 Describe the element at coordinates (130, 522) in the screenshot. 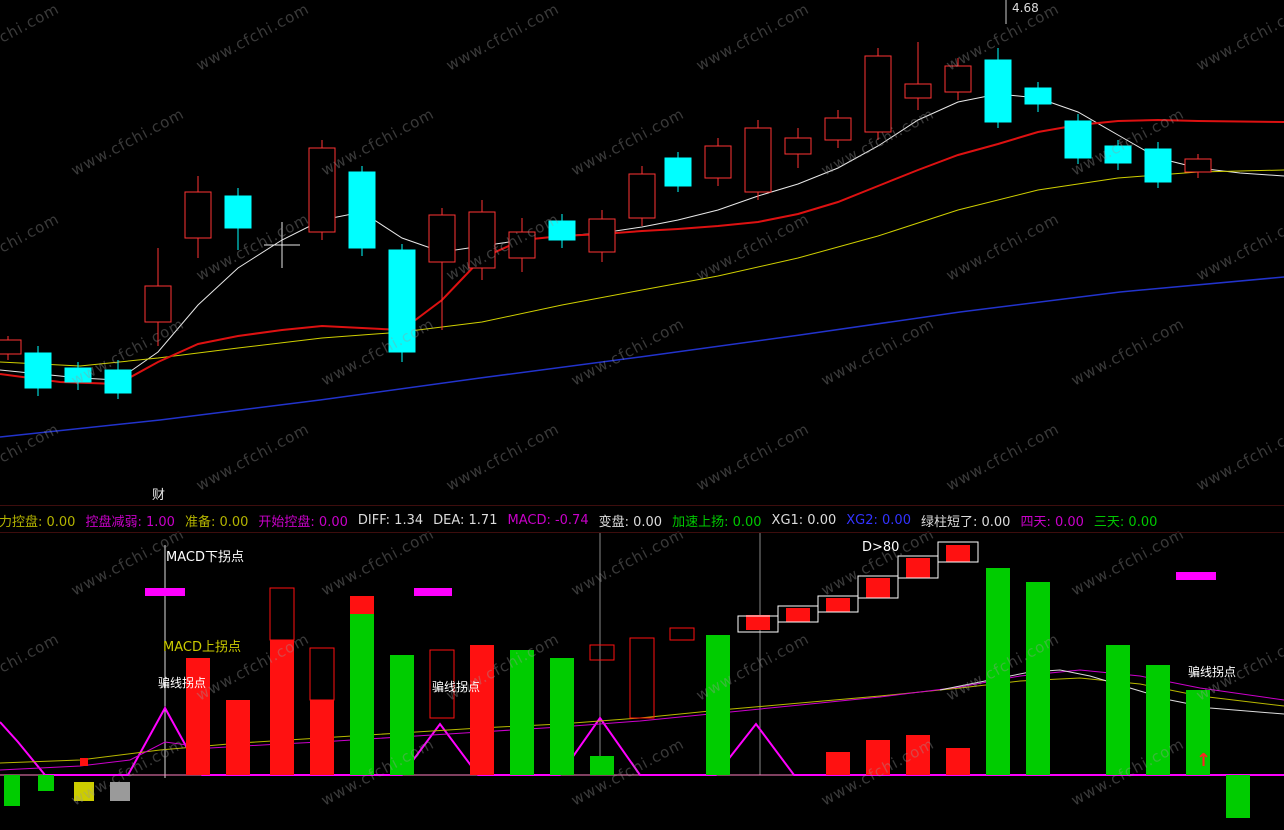

I see `indicator-kongpan-jianruo: 控盘减弱: 1.00` at that location.